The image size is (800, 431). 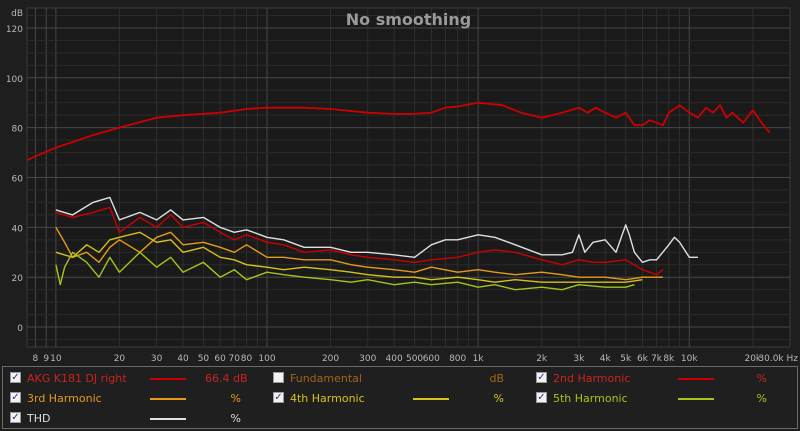 I want to click on x-tick-label: 40, so click(x=183, y=359).